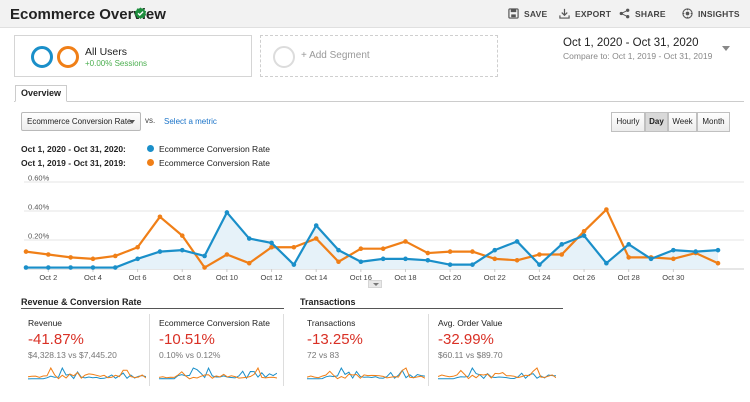 The width and height of the screenshot is (750, 402). I want to click on x-tick-label: Oct 10, so click(227, 277).